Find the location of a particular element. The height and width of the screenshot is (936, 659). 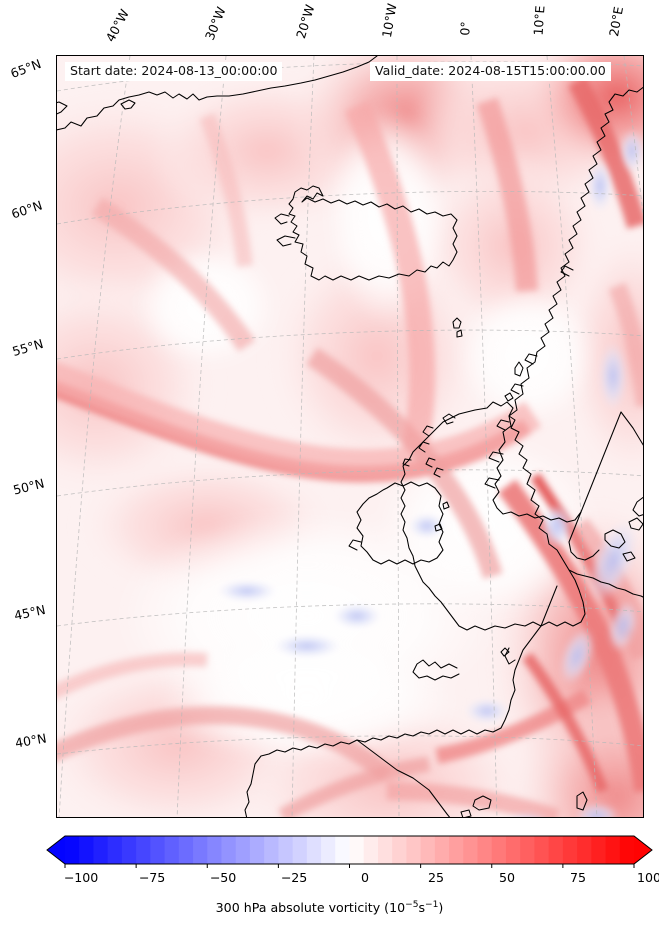

meridian-10E is located at coordinates (572, 436).